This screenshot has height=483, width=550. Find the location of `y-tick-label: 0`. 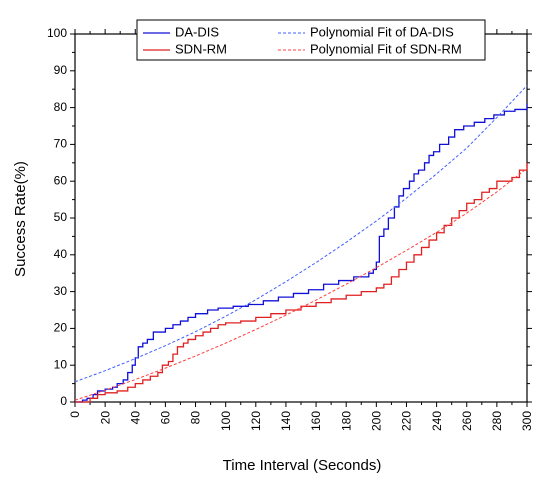

y-tick-label: 0 is located at coordinates (63, 401).